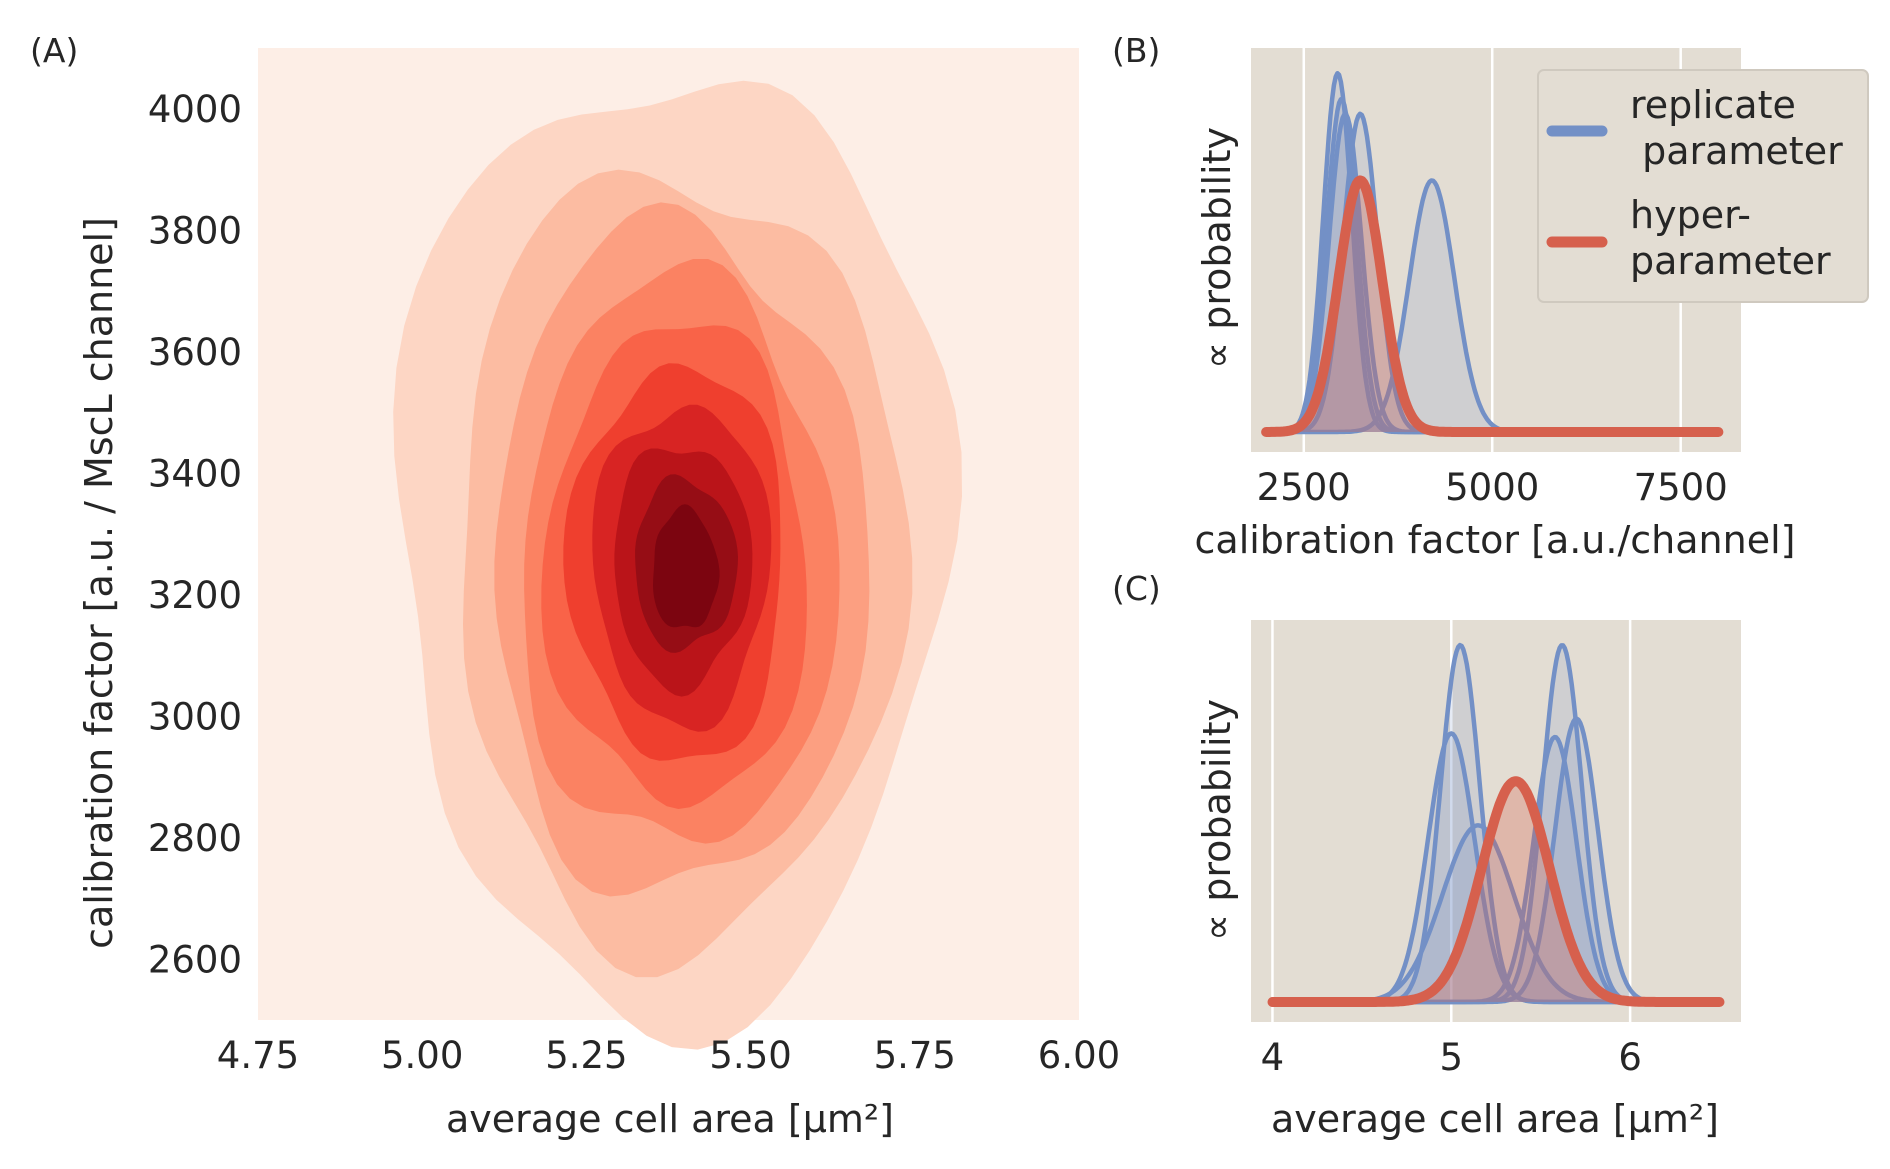  What do you see at coordinates (1304, 487) in the screenshot?
I see `x-tick-label: 2500` at bounding box center [1304, 487].